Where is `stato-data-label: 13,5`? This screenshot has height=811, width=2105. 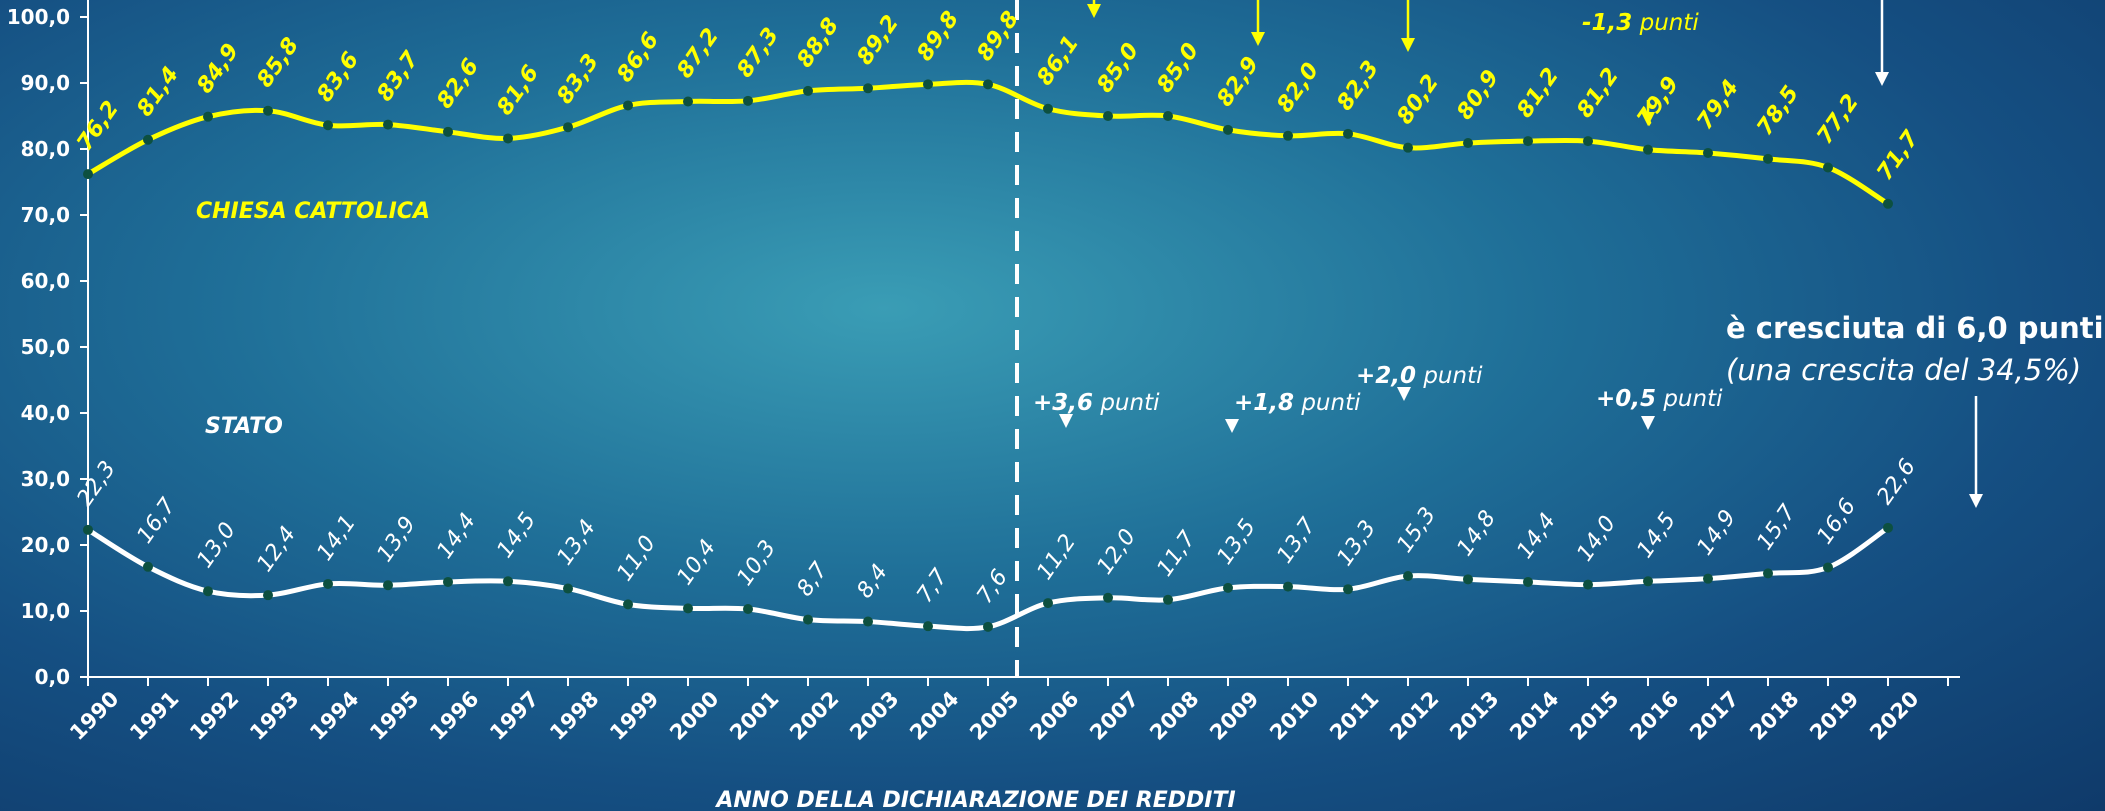
stato-data-label: 13,5 is located at coordinates (1236, 542).